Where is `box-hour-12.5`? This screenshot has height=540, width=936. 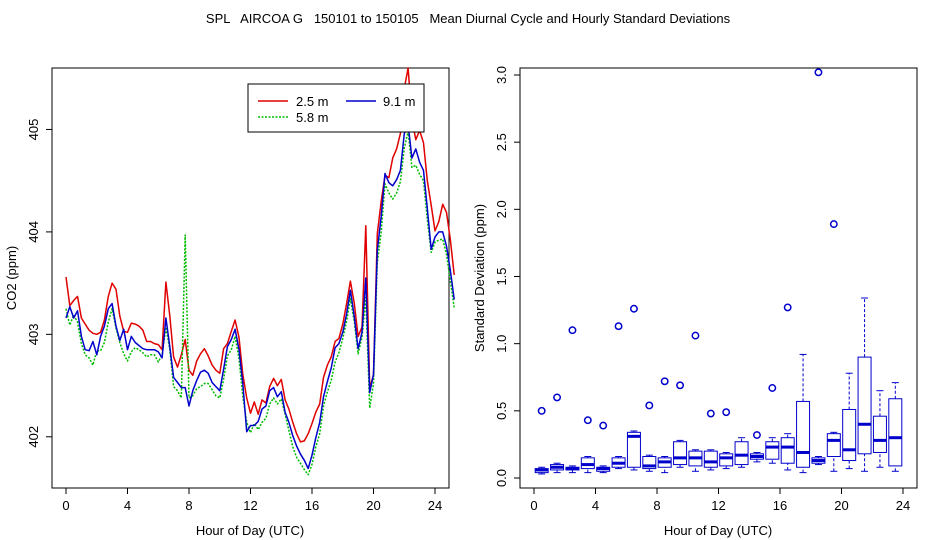 box-hour-12.5 is located at coordinates (726, 439).